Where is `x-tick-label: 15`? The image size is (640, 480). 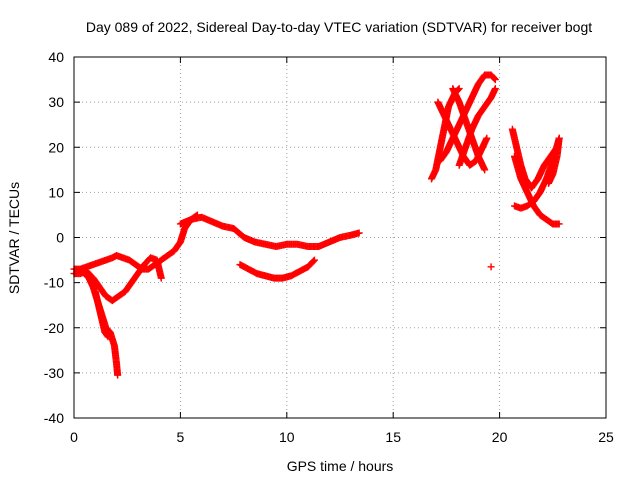 x-tick-label: 15 is located at coordinates (393, 437).